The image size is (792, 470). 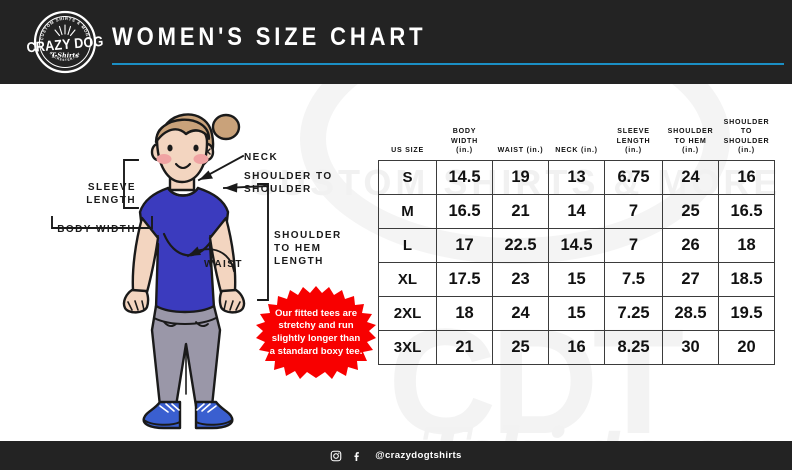 What do you see at coordinates (520, 211) in the screenshot?
I see `cell-waist: 21` at bounding box center [520, 211].